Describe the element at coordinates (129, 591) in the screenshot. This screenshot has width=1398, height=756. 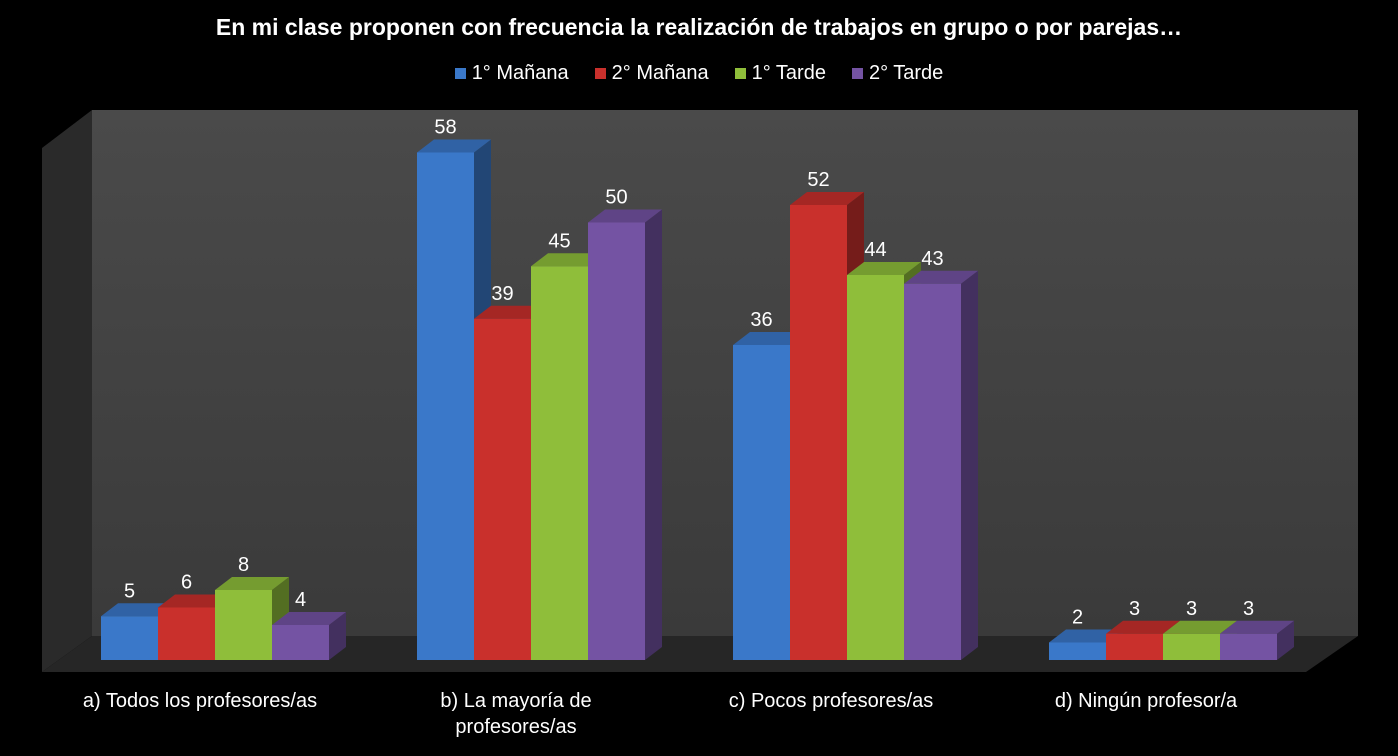
I see `data-label: 5` at that location.